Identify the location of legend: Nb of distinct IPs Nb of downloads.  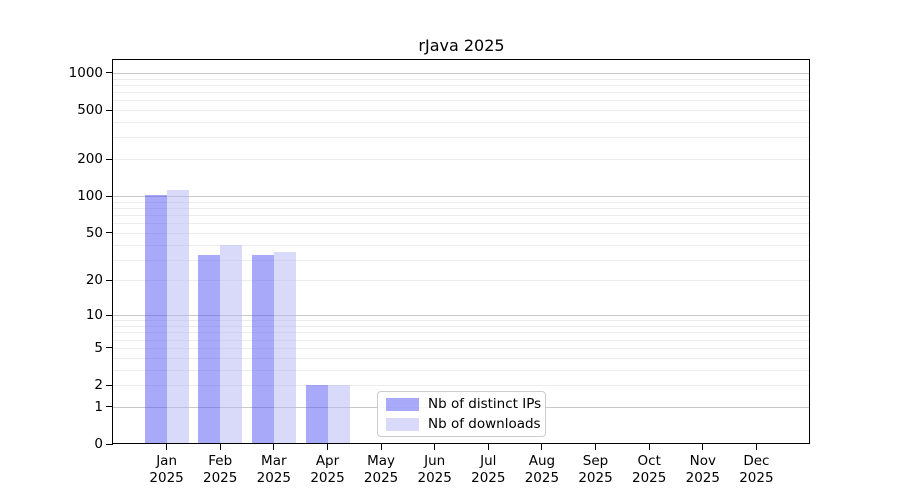
(461, 414).